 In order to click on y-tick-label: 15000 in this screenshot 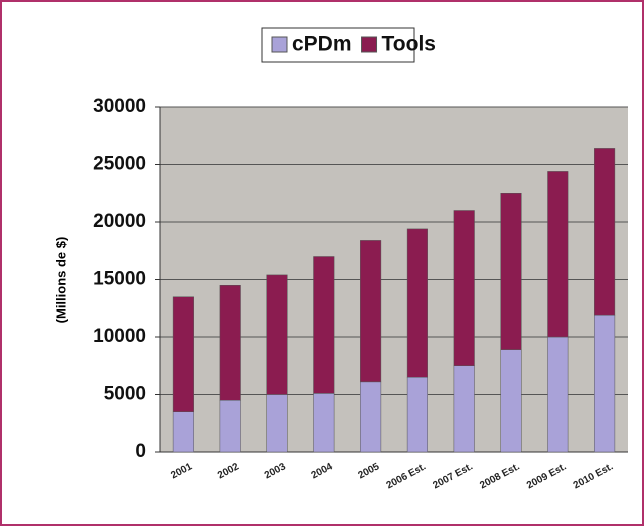, I will do `click(119, 279)`.